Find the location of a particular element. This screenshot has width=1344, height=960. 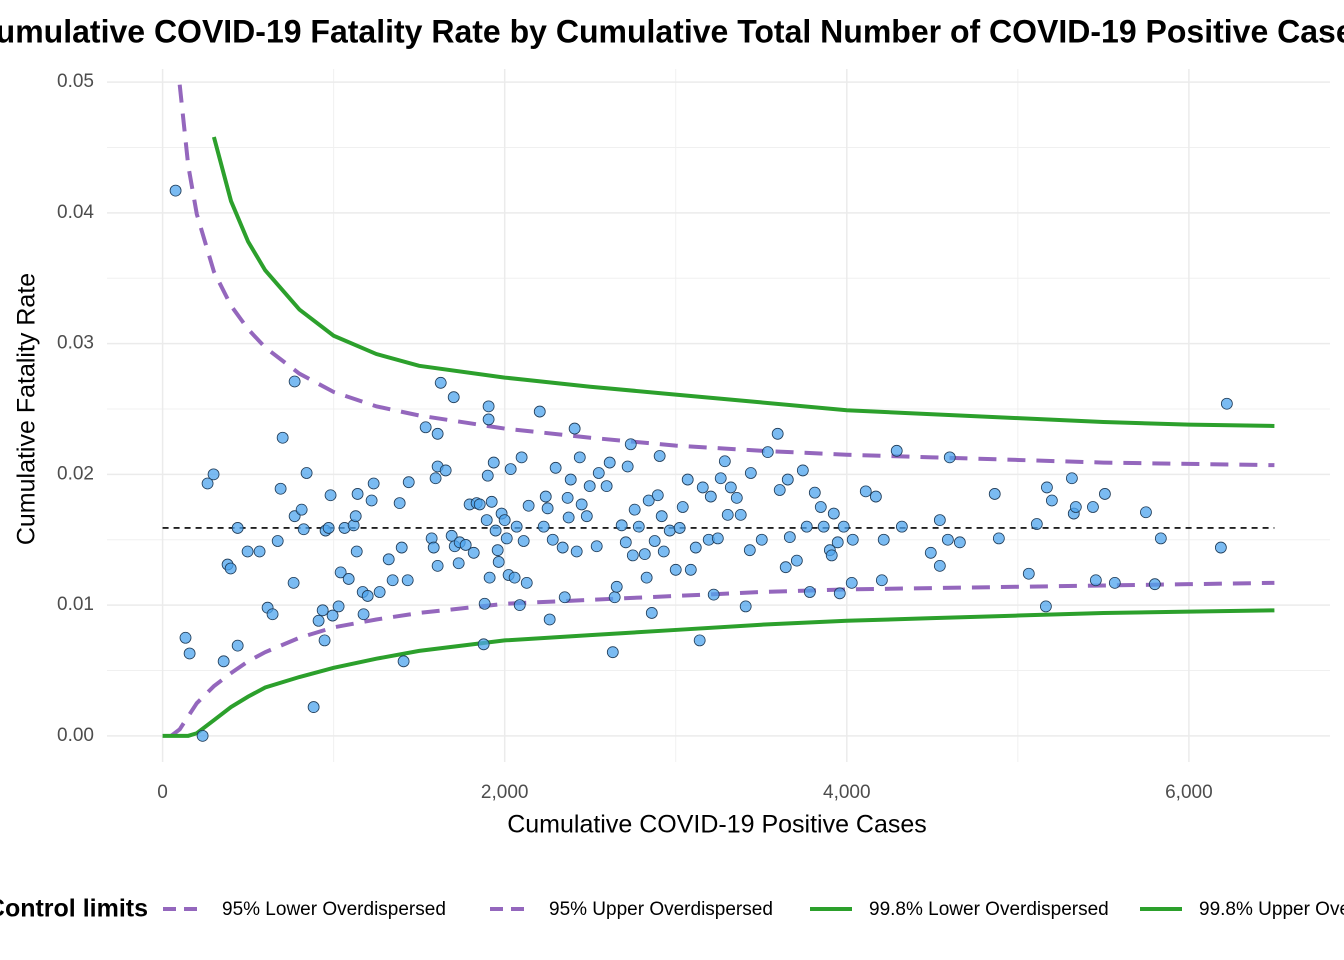

y-tick-label: 0.03 is located at coordinates (75, 343).